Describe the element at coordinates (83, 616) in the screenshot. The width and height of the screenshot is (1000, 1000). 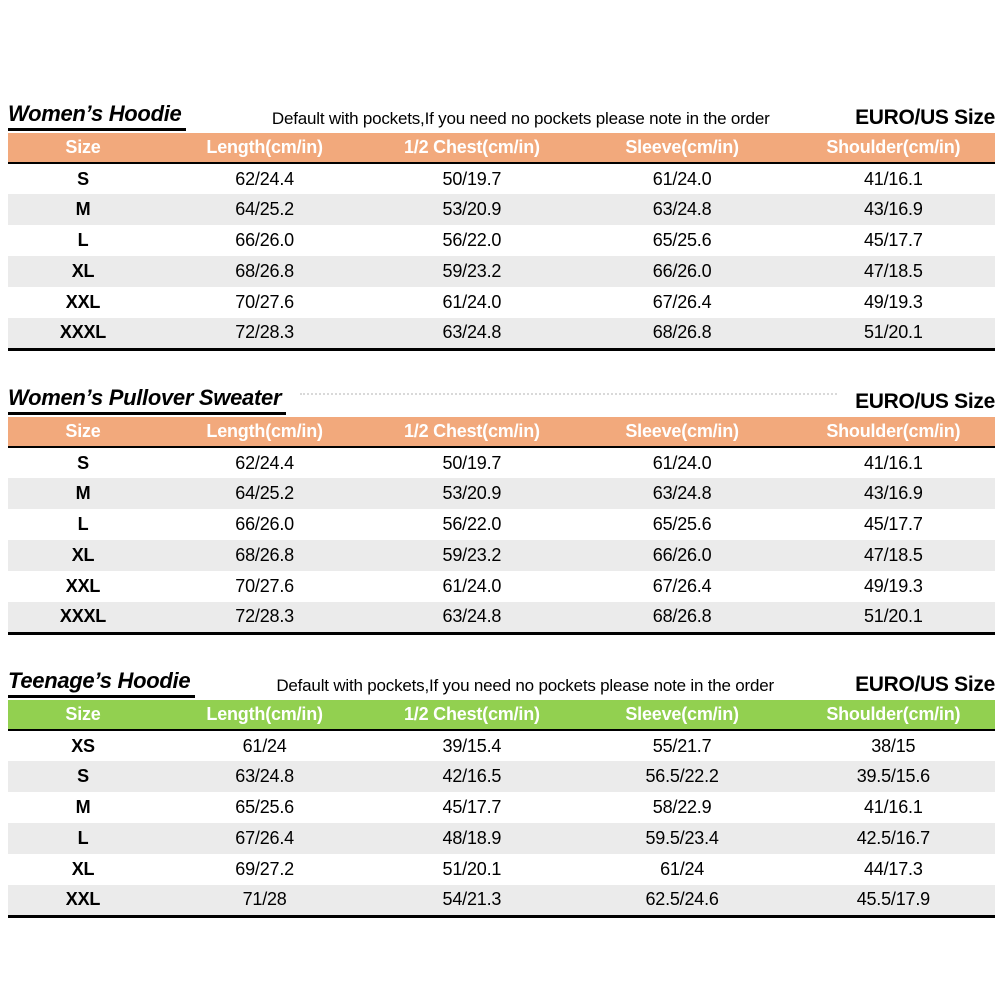
I see `size-cell: XXXL` at that location.